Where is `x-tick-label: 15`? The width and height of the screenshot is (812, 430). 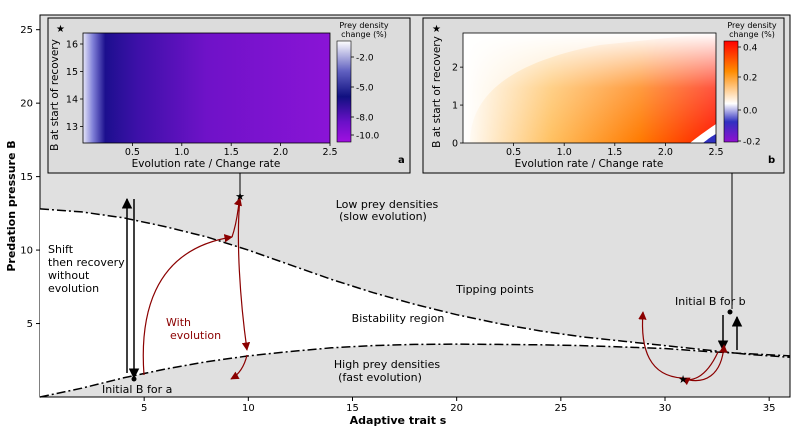 x-tick-label: 15 is located at coordinates (352, 408).